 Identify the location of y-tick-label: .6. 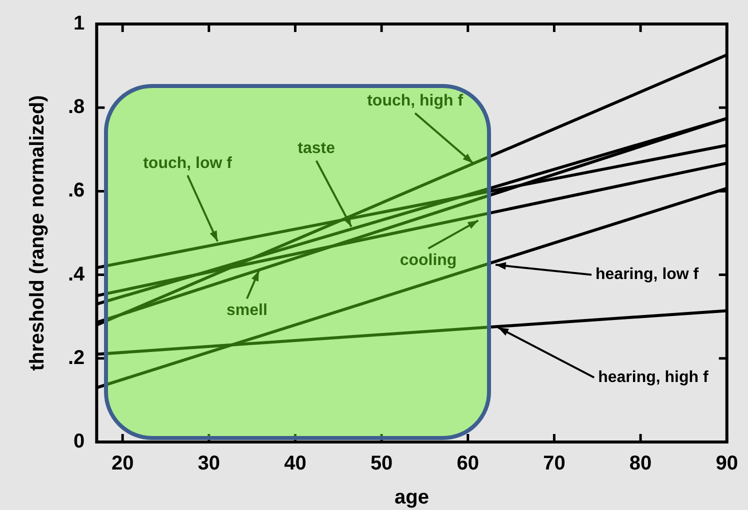
(76, 191).